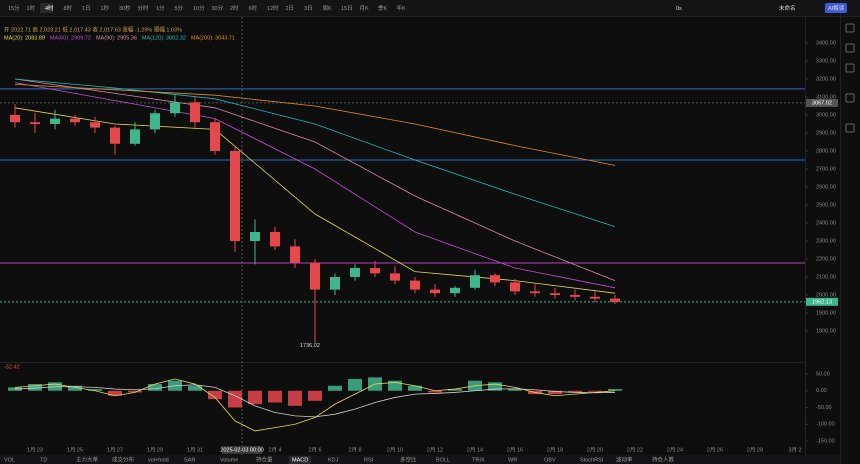 This screenshot has width=860, height=464. What do you see at coordinates (273, 8) in the screenshot?
I see `interval-tab: 12时` at bounding box center [273, 8].